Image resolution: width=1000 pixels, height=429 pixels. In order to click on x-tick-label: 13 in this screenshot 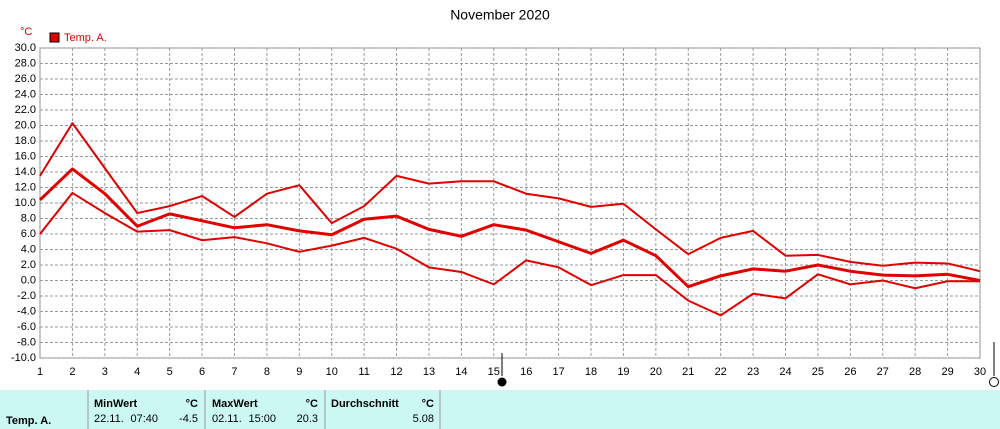, I will do `click(429, 372)`.